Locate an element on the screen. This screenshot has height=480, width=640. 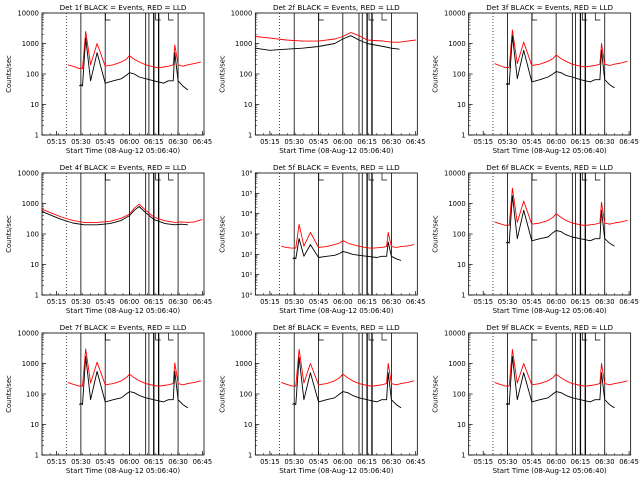
panel-title: Det 3f BLACK = Events, RED = LLD is located at coordinates (549, 7).